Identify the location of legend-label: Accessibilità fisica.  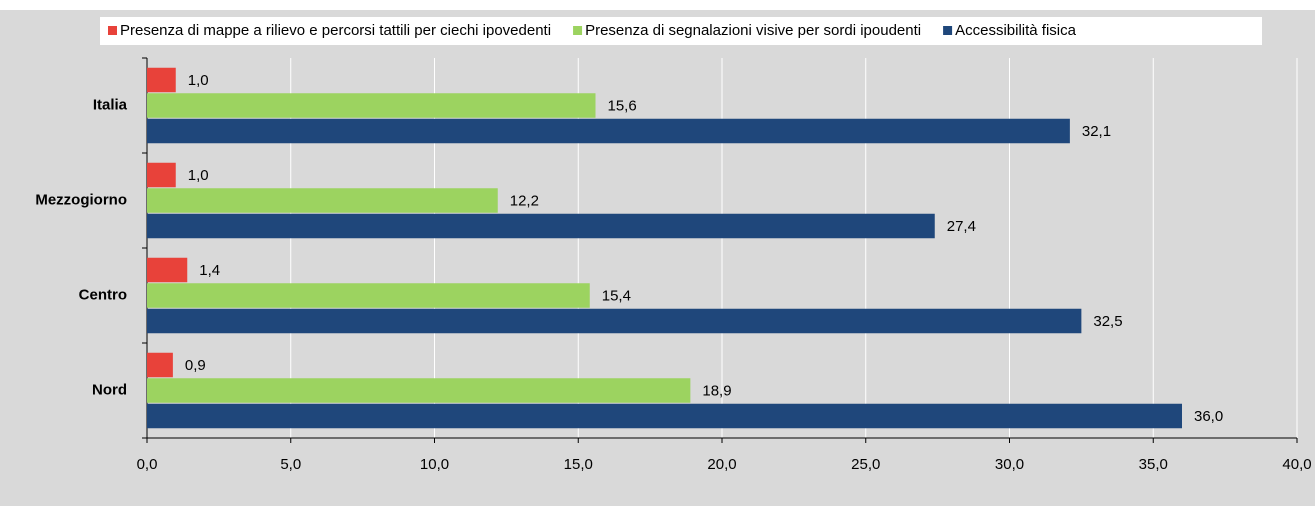
(1016, 30).